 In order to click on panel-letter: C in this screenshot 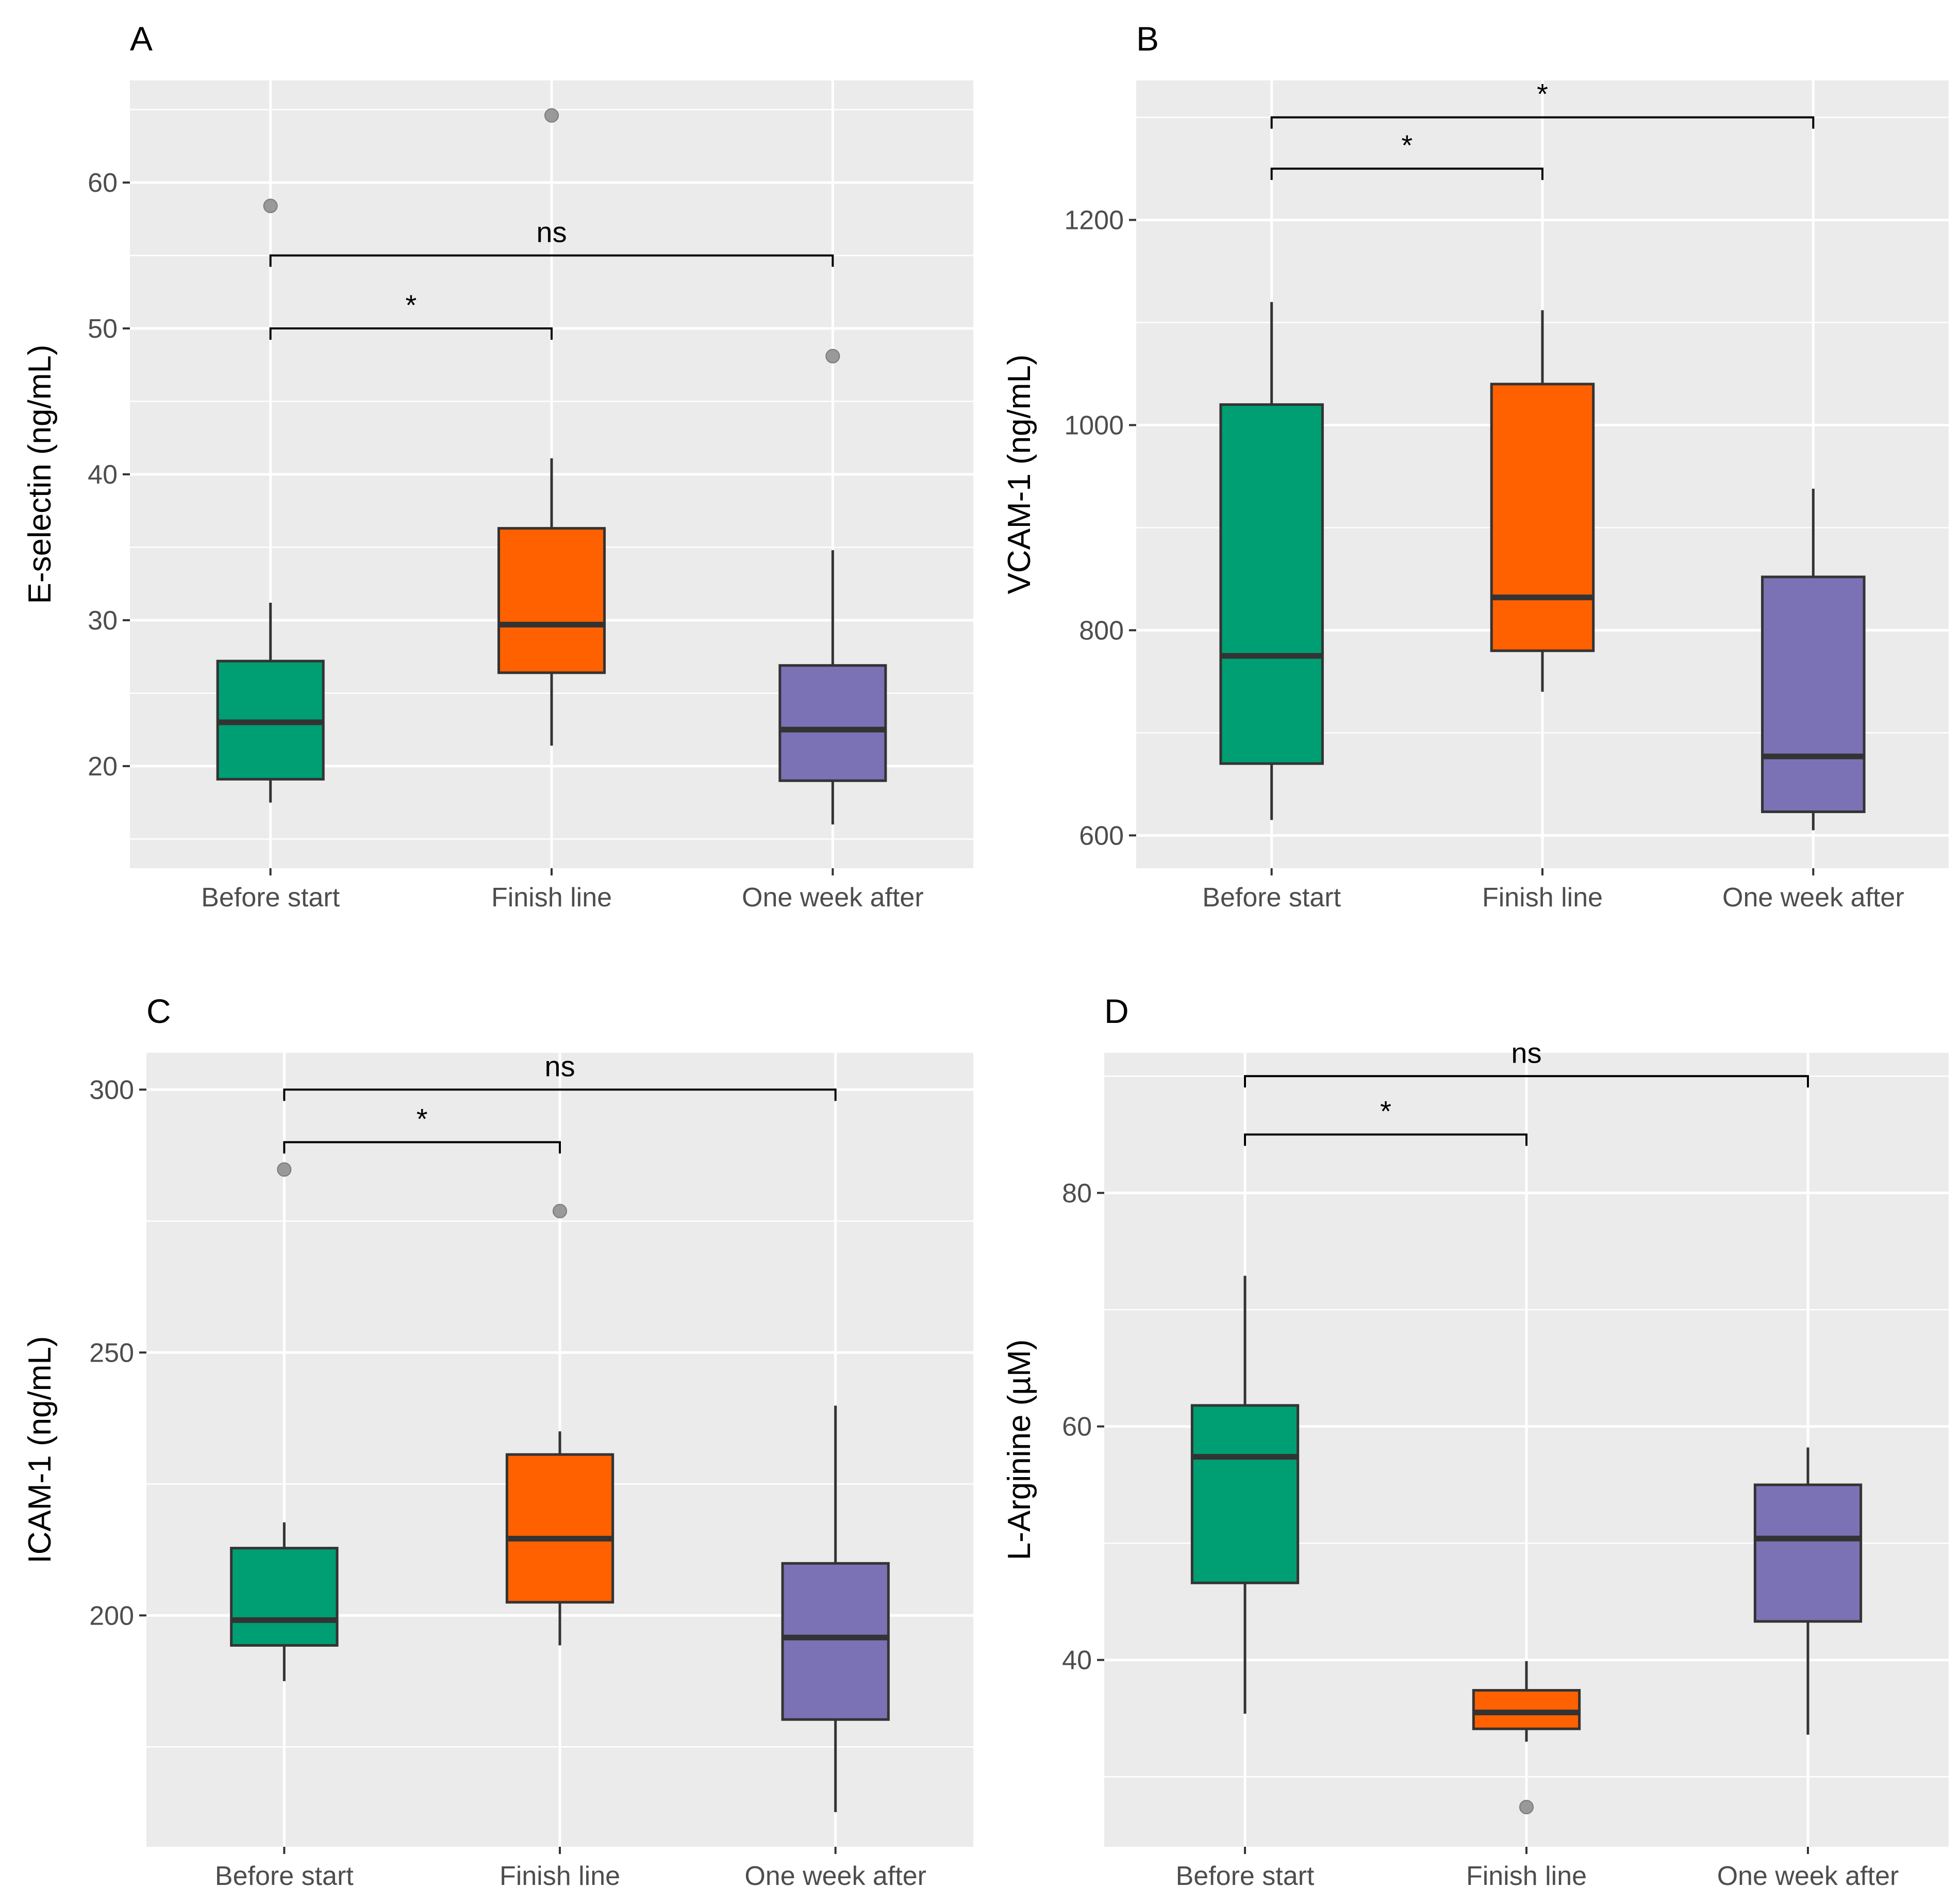, I will do `click(158, 1011)`.